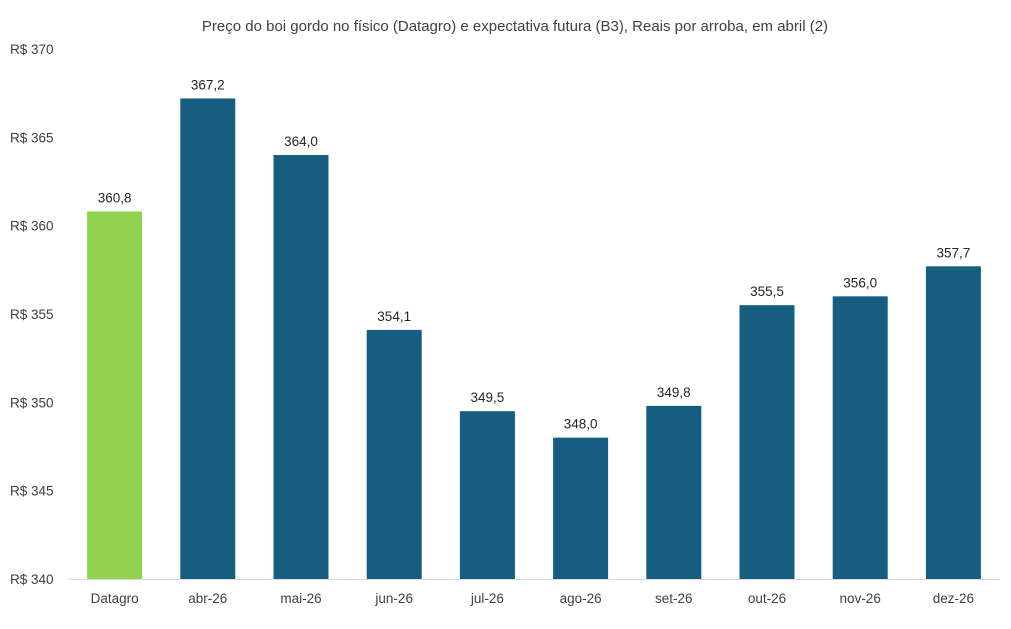 This screenshot has height=629, width=1011. Describe the element at coordinates (860, 598) in the screenshot. I see `x-tick-label: nov-26` at that location.